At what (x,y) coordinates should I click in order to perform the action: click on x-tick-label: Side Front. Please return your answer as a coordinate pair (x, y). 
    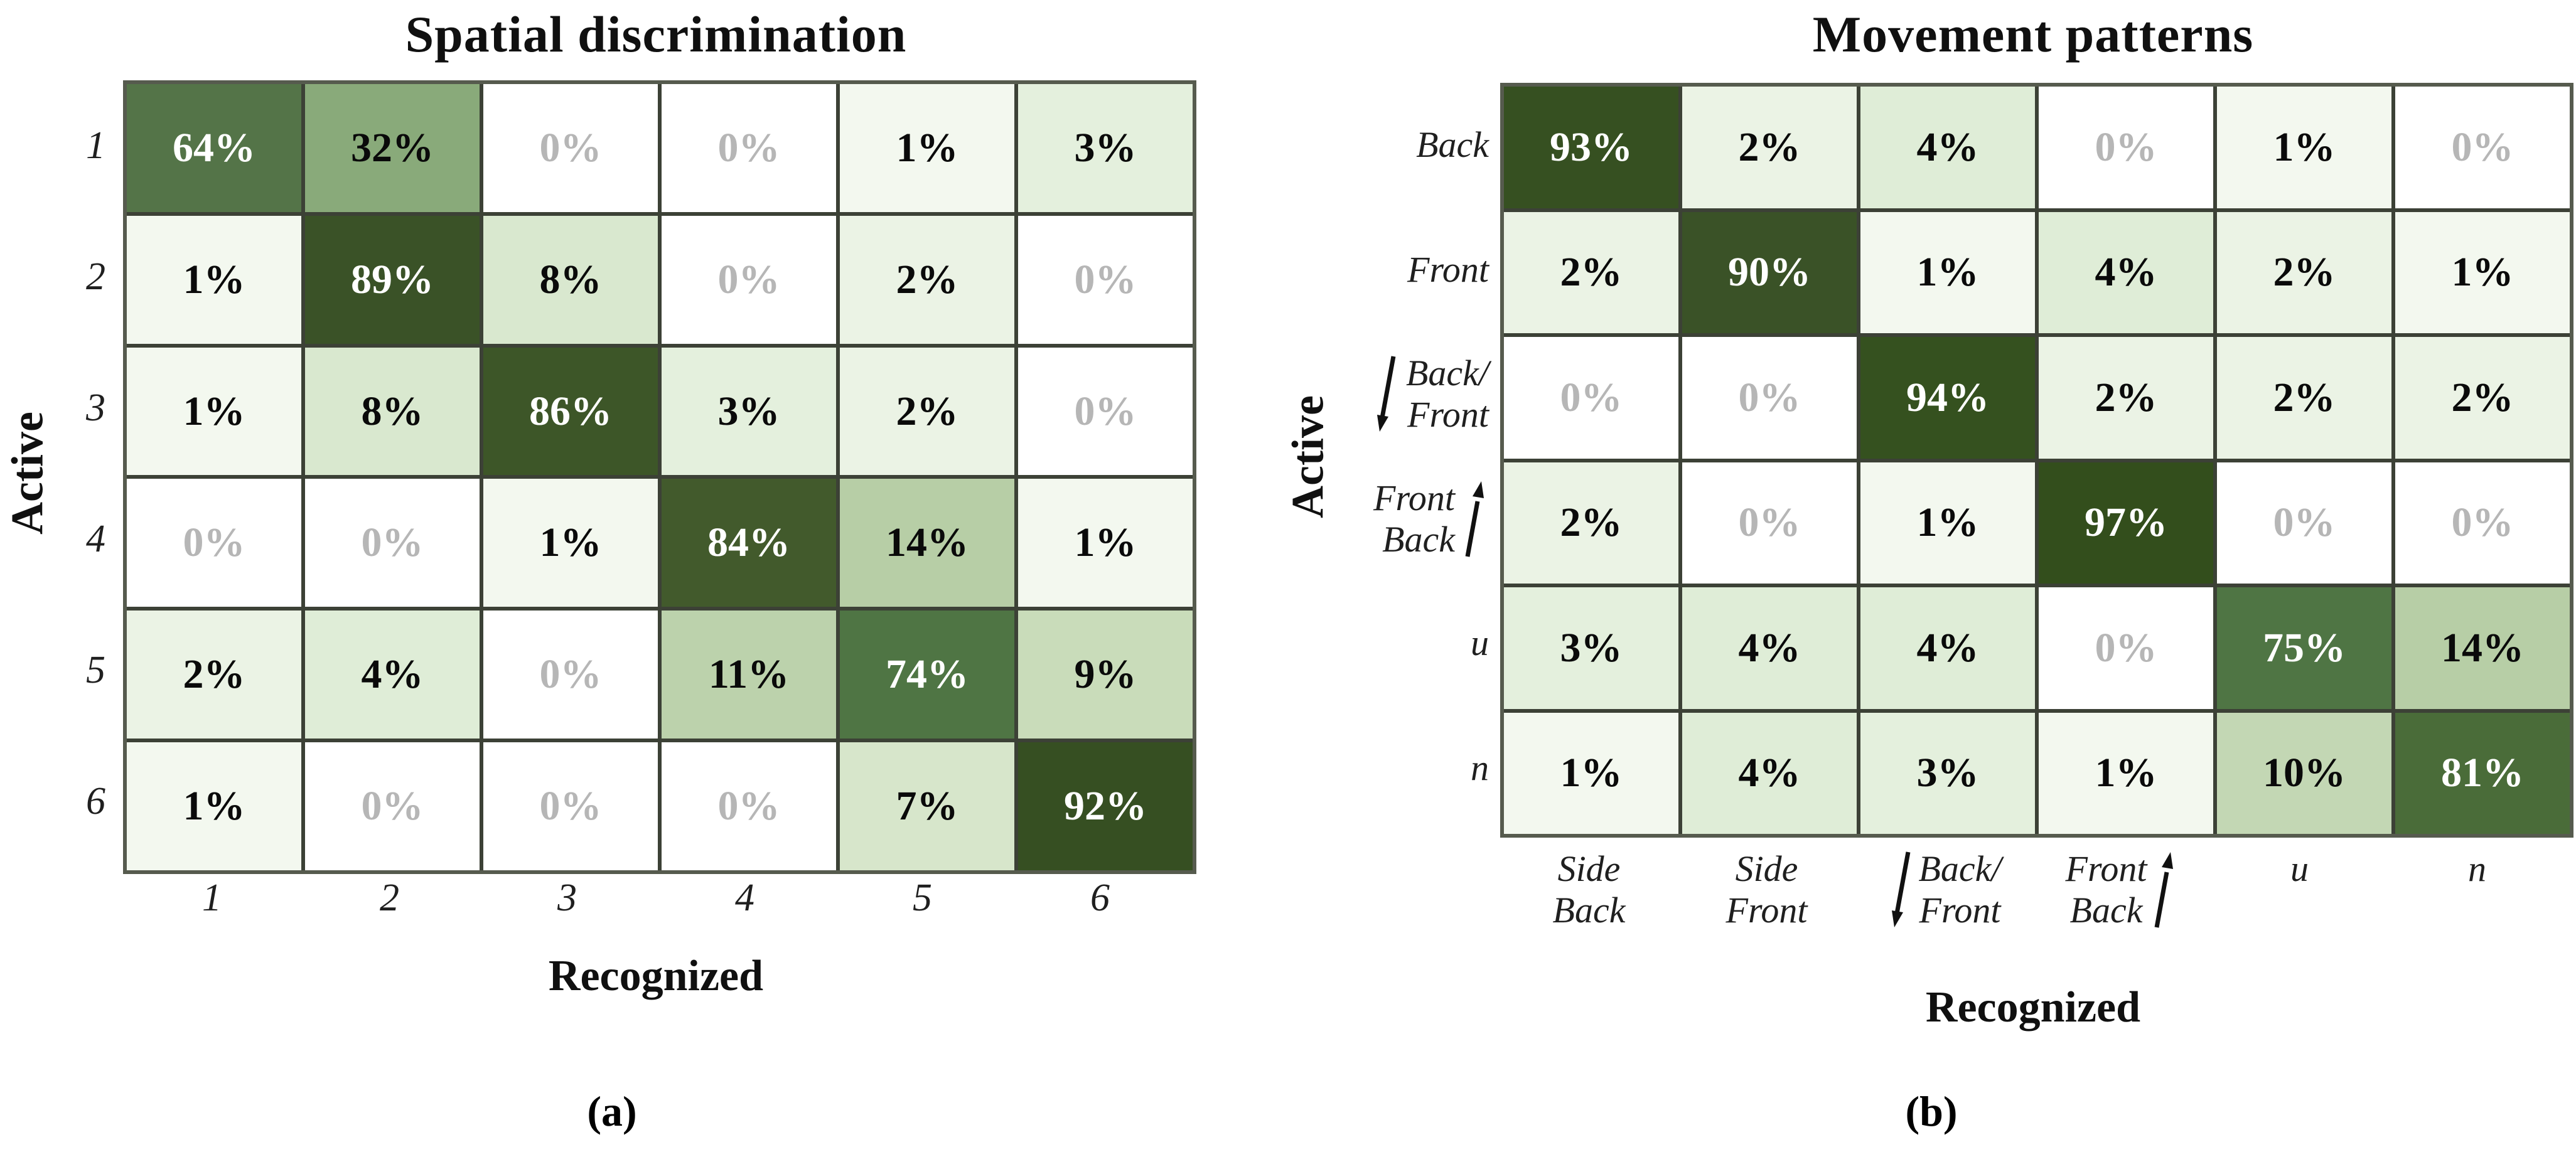
    Looking at the image, I should click on (1766, 923).